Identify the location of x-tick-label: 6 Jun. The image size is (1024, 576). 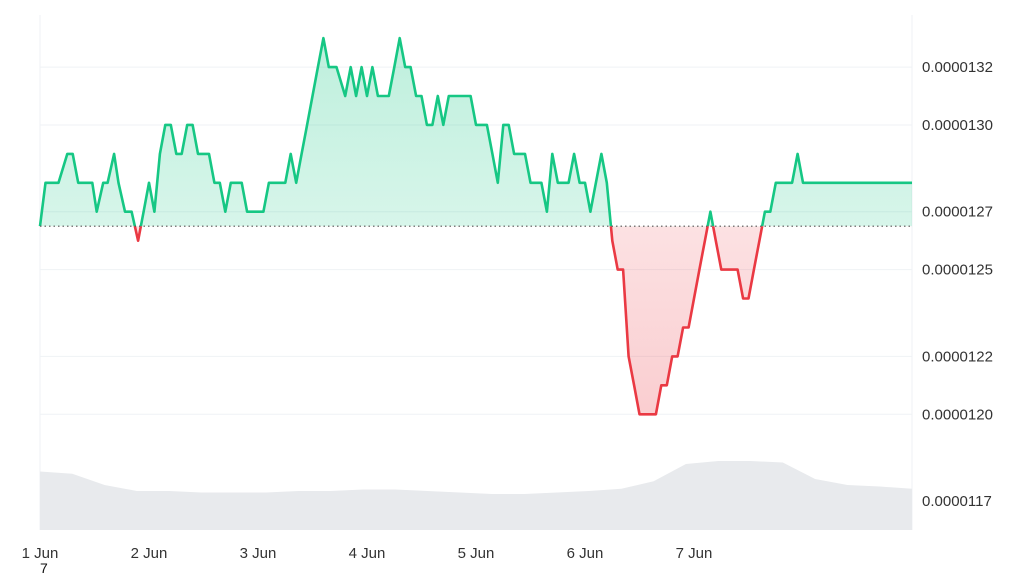
(585, 553).